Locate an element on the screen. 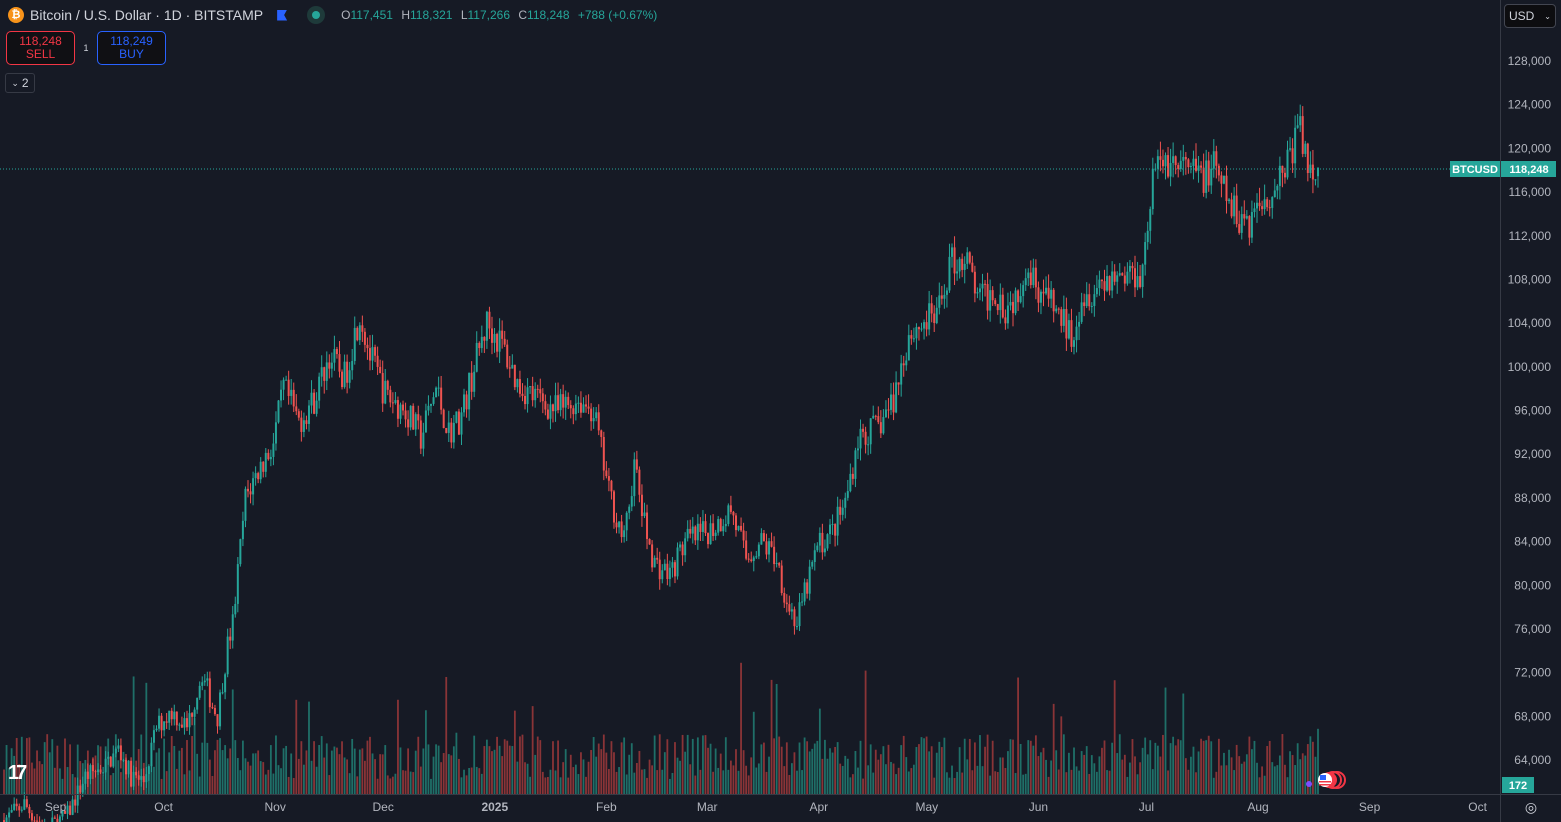 The width and height of the screenshot is (1561, 822). price-axis is located at coordinates (1530, 397).